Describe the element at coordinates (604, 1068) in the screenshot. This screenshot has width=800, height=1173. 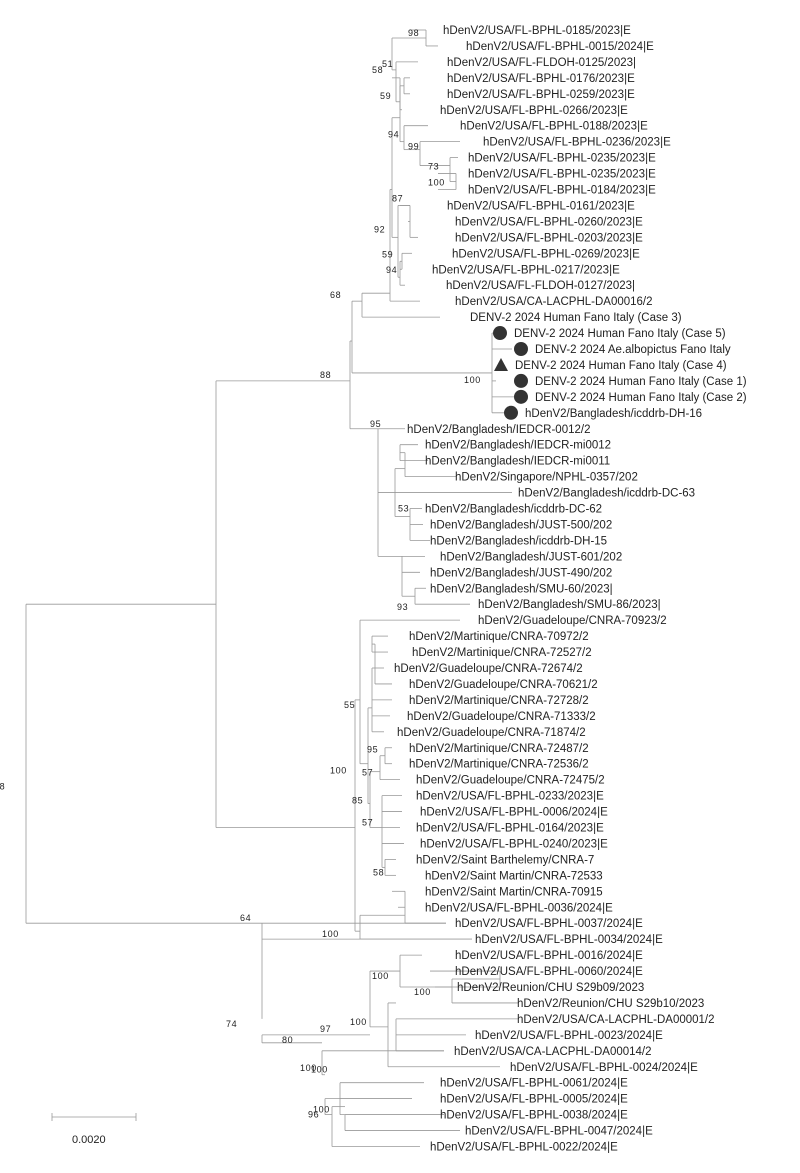
I see `leaf-label: hDenV2/USA/FL-BPHL-0024/2024|E` at that location.